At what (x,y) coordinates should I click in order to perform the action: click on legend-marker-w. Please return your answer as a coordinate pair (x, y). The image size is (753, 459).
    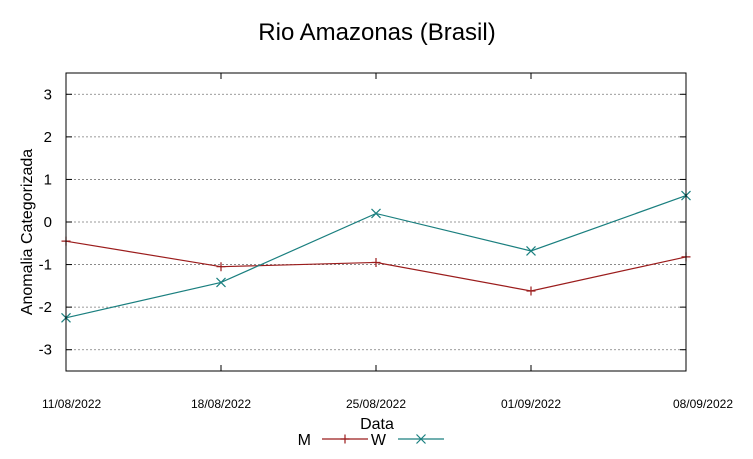
    Looking at the image, I should click on (421, 439).